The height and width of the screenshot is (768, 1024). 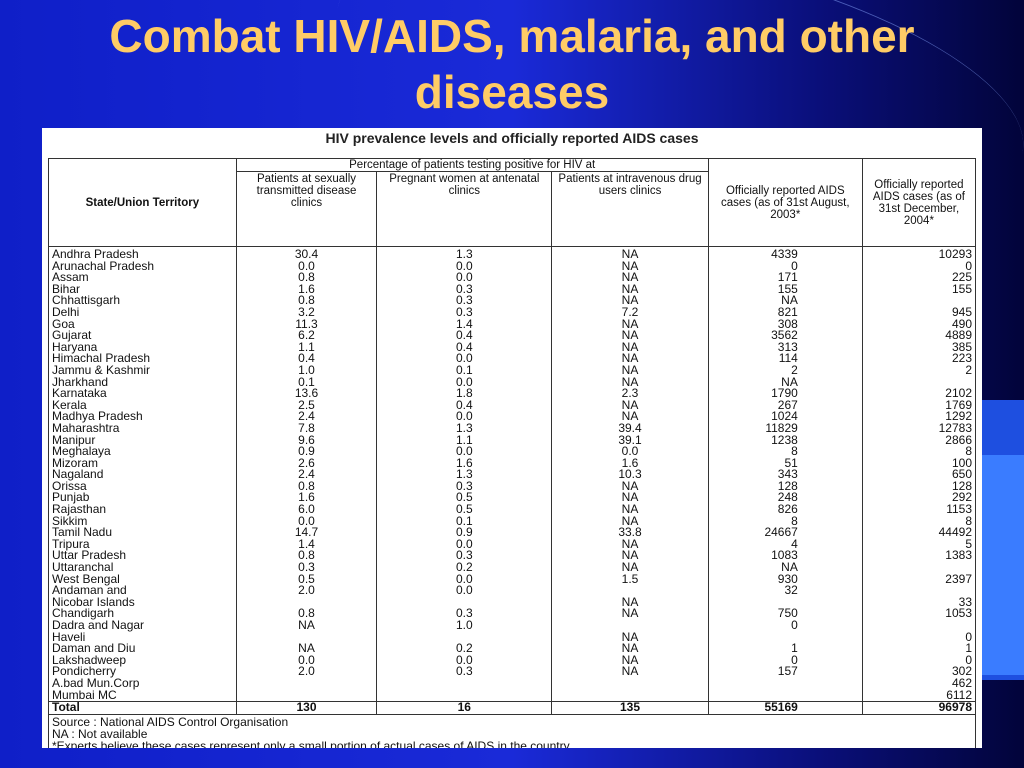 What do you see at coordinates (785, 708) in the screenshot?
I see `total-aids-2003-cell: 55169` at bounding box center [785, 708].